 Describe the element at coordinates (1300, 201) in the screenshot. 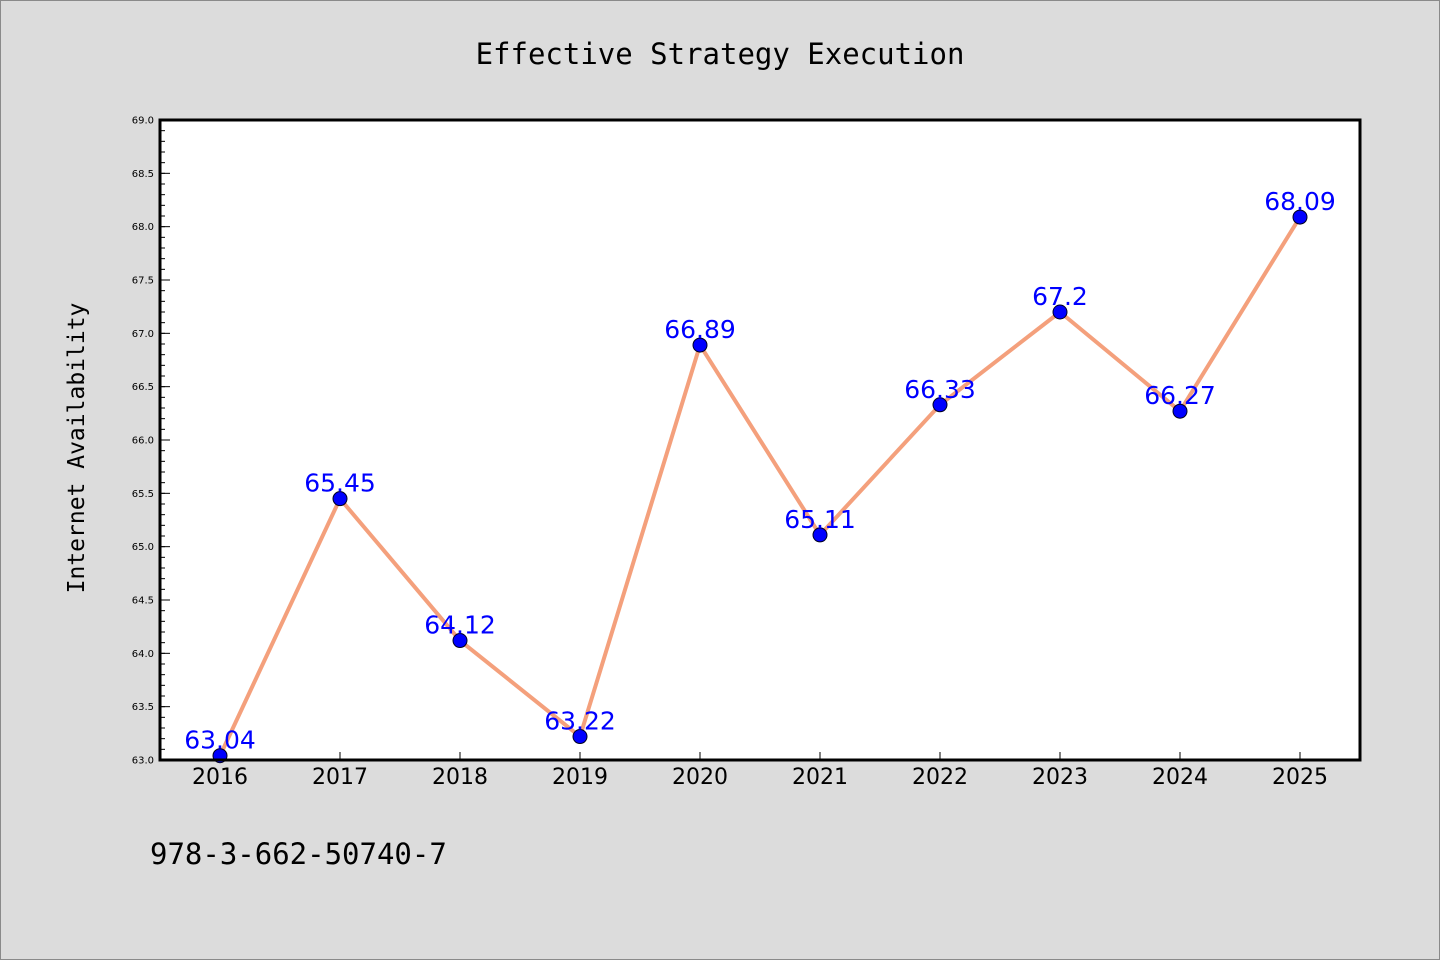

I see `data-label: 68.09` at that location.